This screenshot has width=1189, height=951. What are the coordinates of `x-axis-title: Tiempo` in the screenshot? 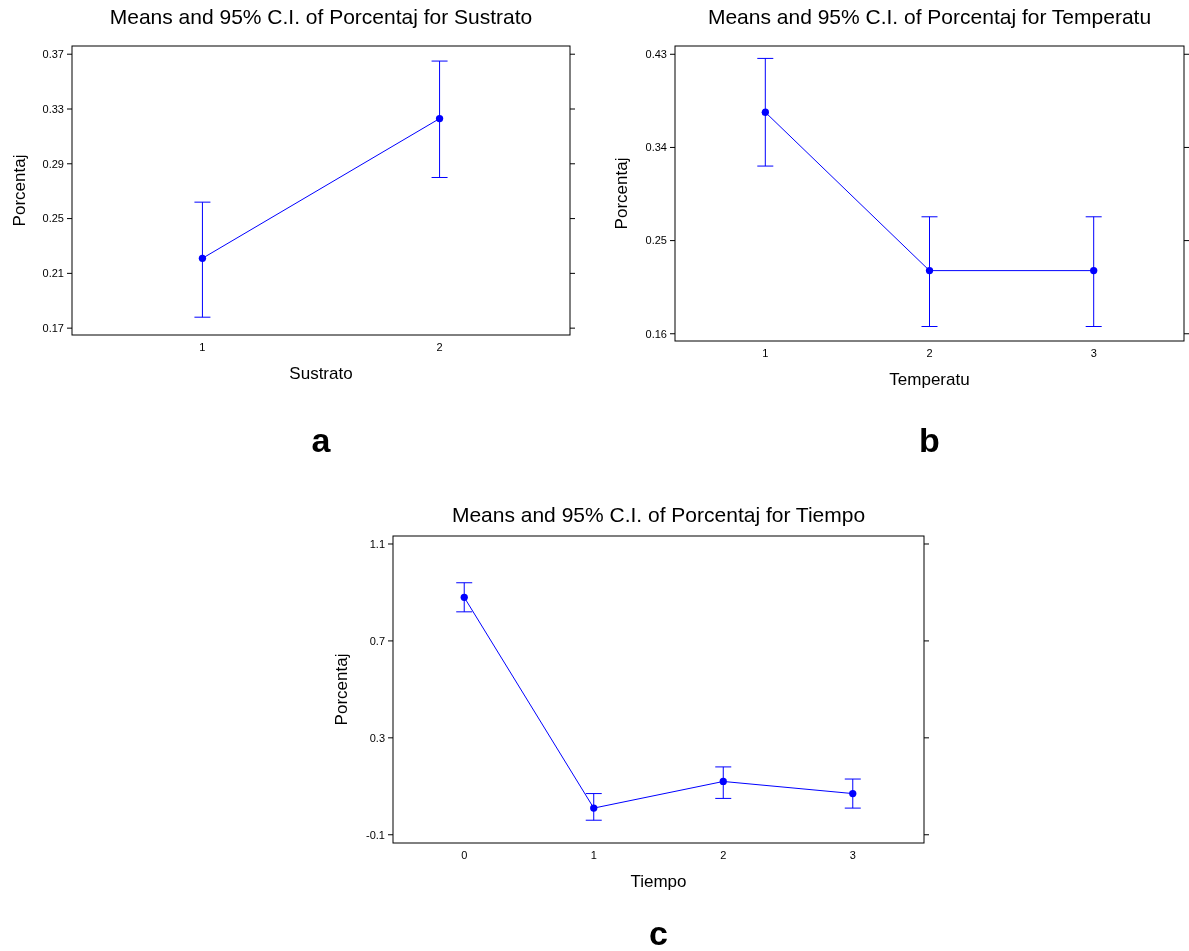 It's located at (658, 881).